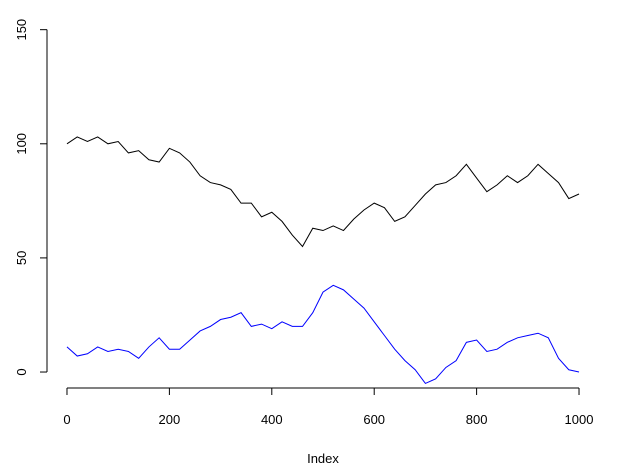 This screenshot has width=619, height=470. I want to click on x-tick-label: 0, so click(66, 419).